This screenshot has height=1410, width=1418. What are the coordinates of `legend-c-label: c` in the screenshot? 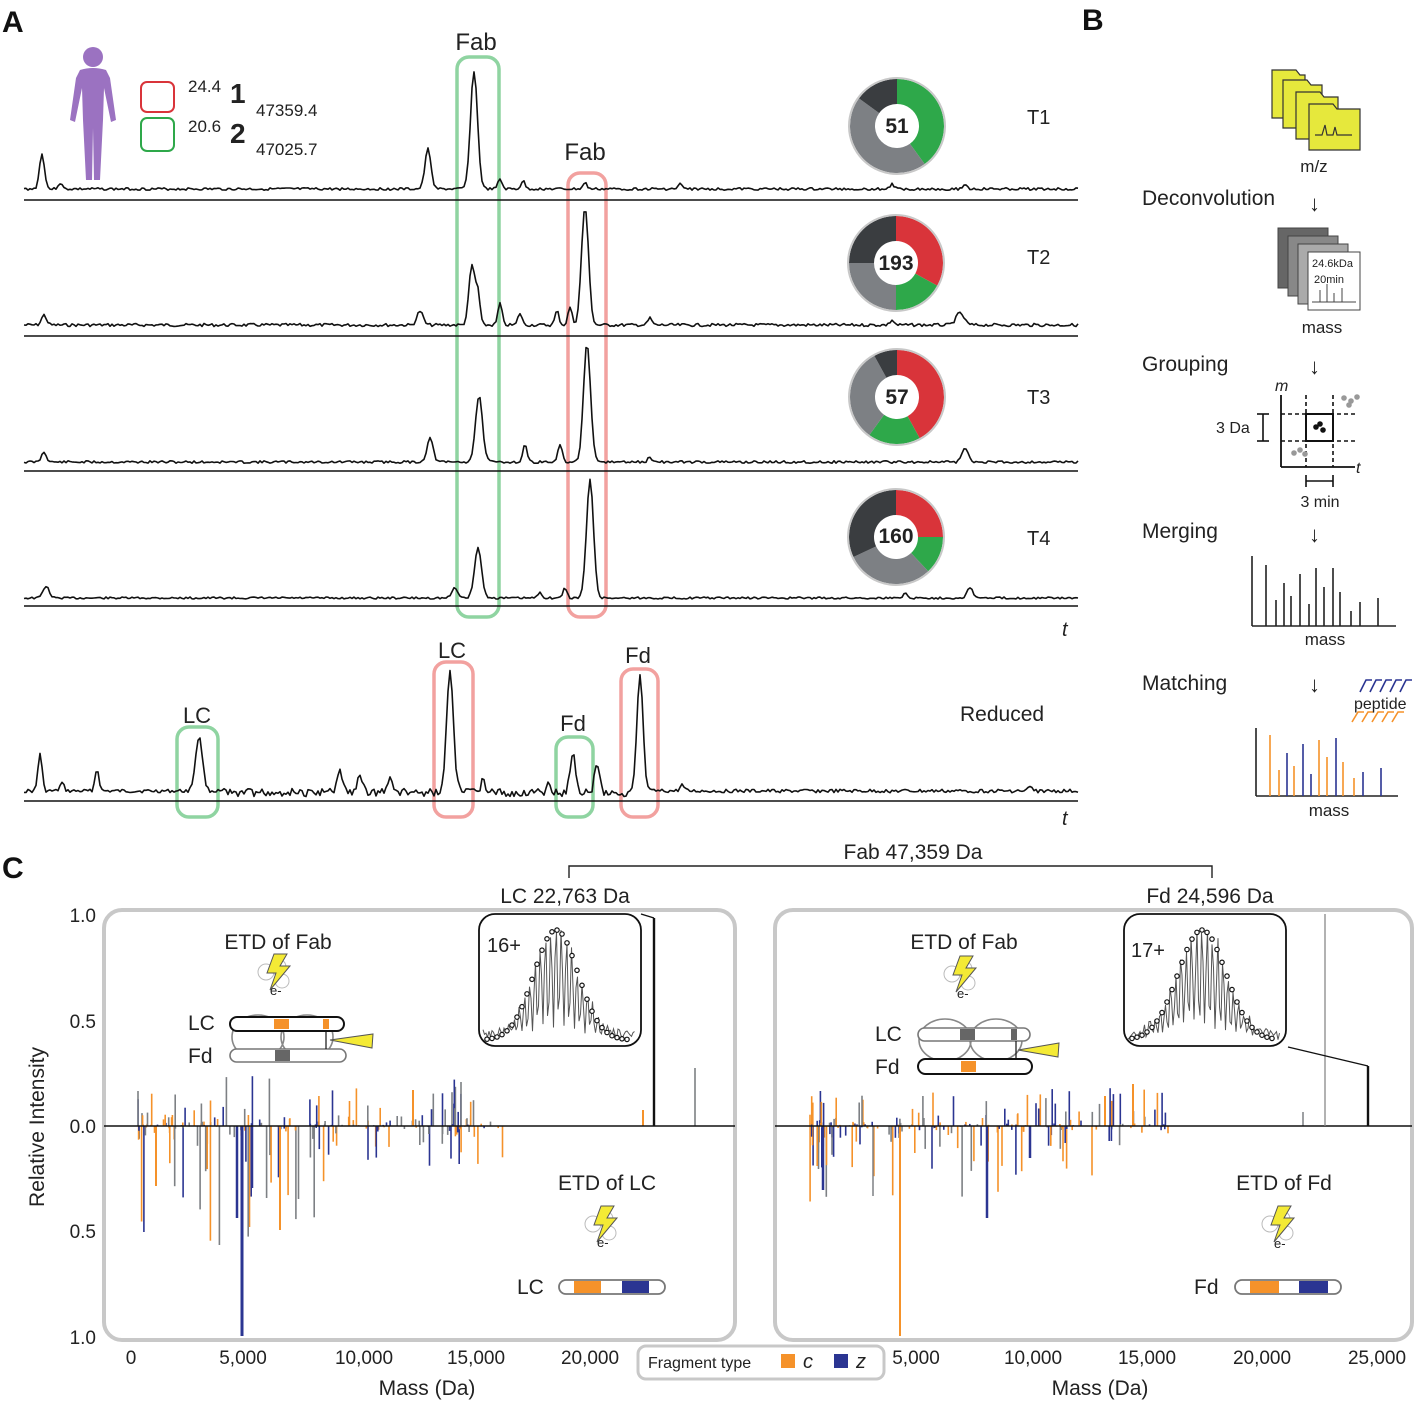 It's located at (808, 1362).